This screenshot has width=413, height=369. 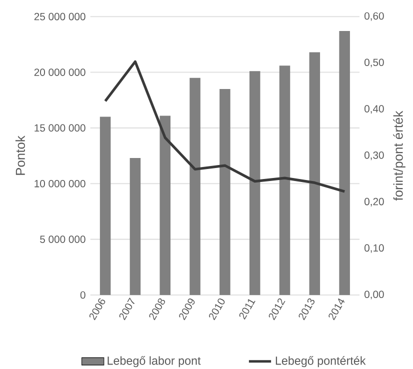 I want to click on y-tick-label: 10 000 000, so click(x=60, y=184).